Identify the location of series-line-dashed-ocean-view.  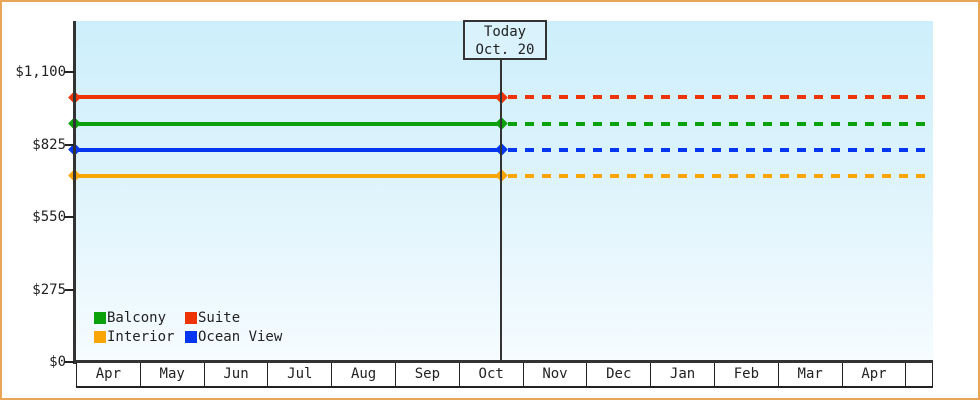
(720, 149).